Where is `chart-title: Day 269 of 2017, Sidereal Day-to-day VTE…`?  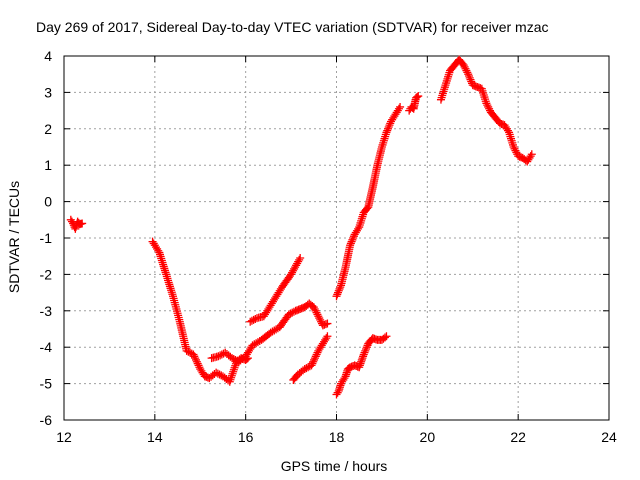
chart-title: Day 269 of 2017, Sidereal Day-to-day VTE… is located at coordinates (292, 27).